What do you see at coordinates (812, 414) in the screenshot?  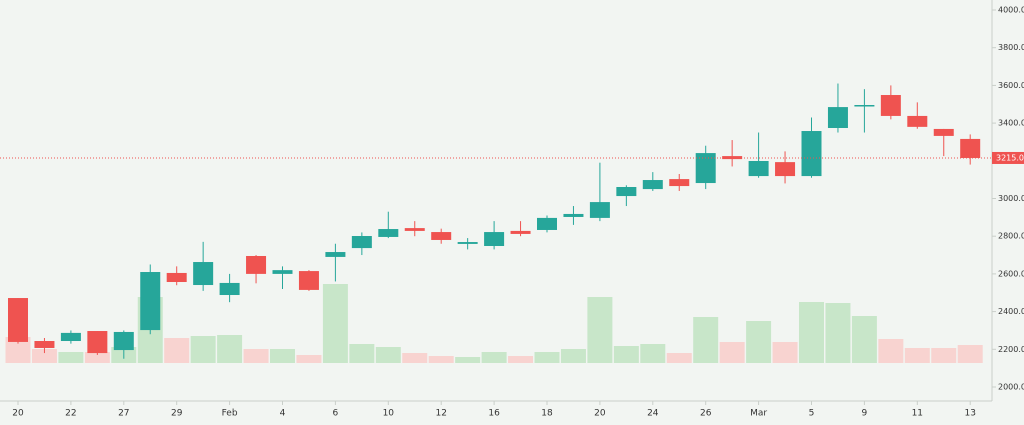 I see `x-tick-label: 5` at bounding box center [812, 414].